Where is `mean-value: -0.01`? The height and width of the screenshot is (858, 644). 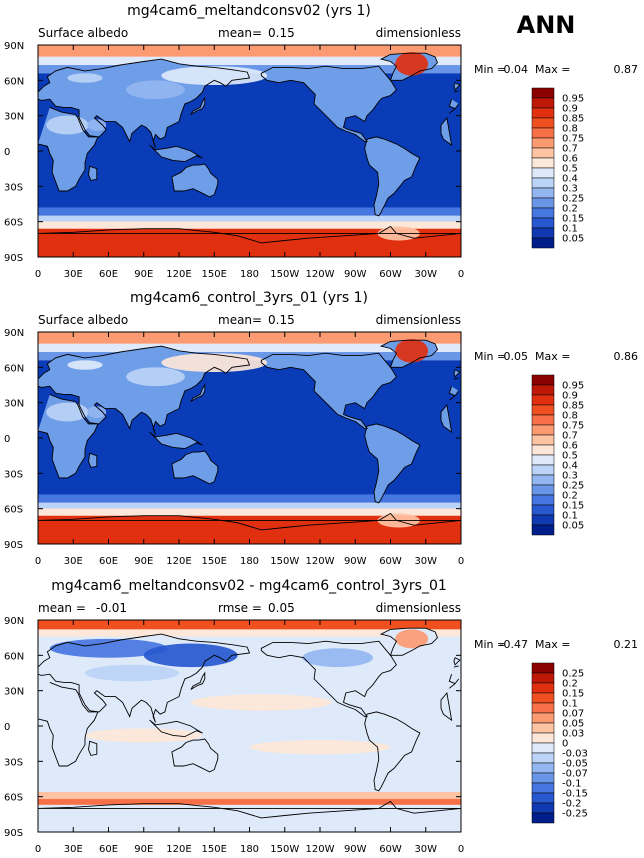
mean-value: -0.01 is located at coordinates (111, 608).